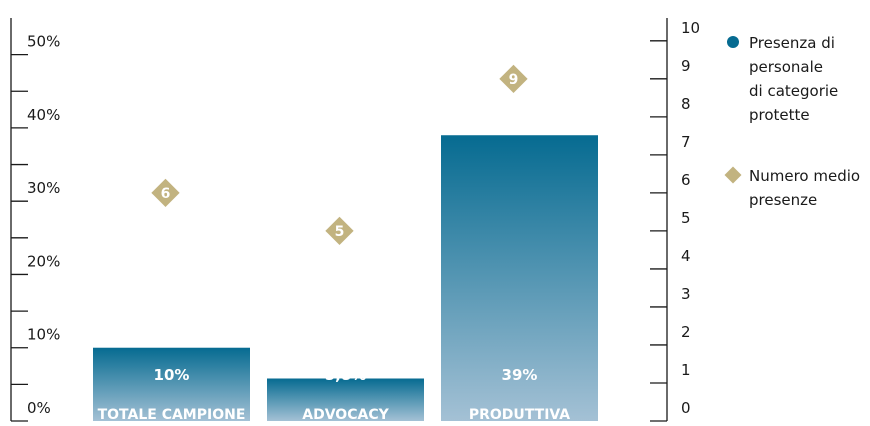 The image size is (870, 426). What do you see at coordinates (686, 294) in the screenshot?
I see `right-tick-label: 3` at bounding box center [686, 294].